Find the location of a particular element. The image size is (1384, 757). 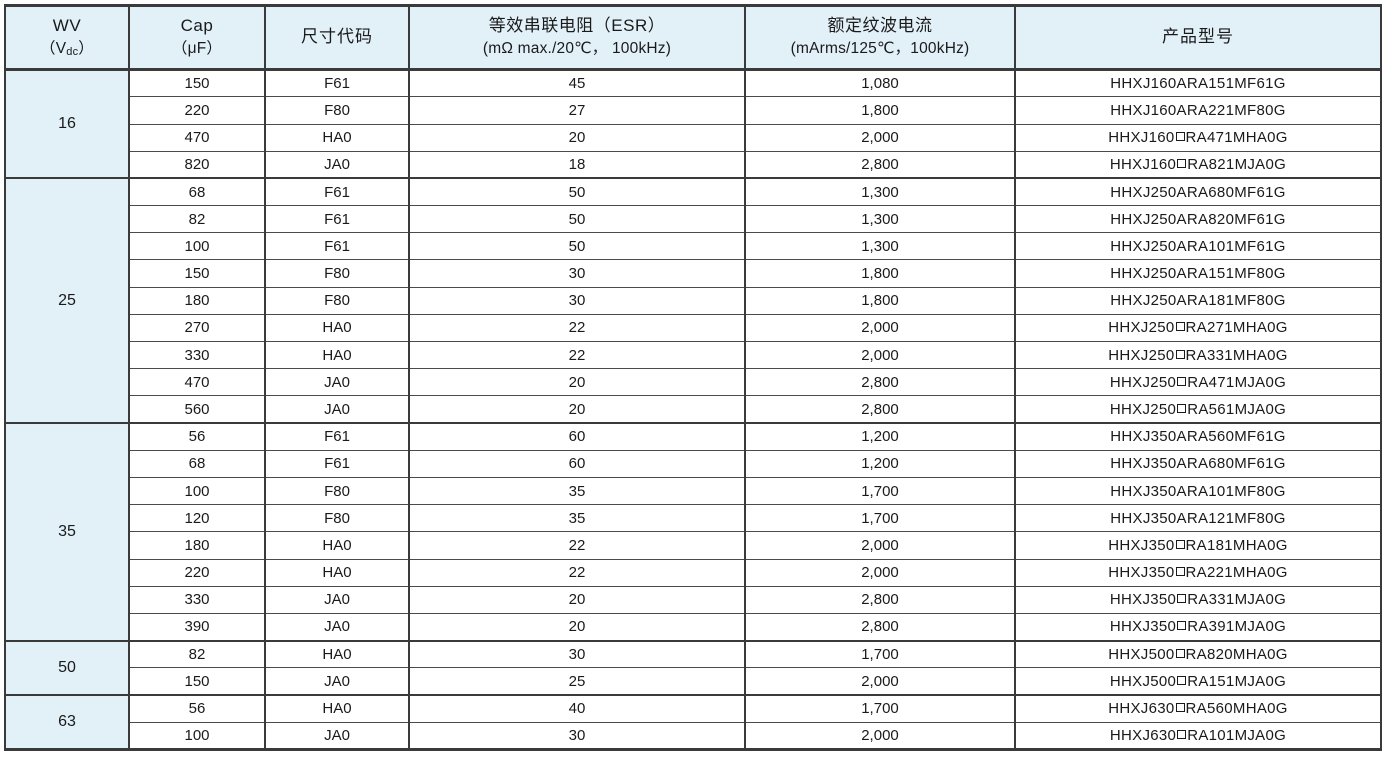

column-header-esr: 等效串联电阻（ESR） (mΩ max./20℃， 100kHz) is located at coordinates (577, 38).